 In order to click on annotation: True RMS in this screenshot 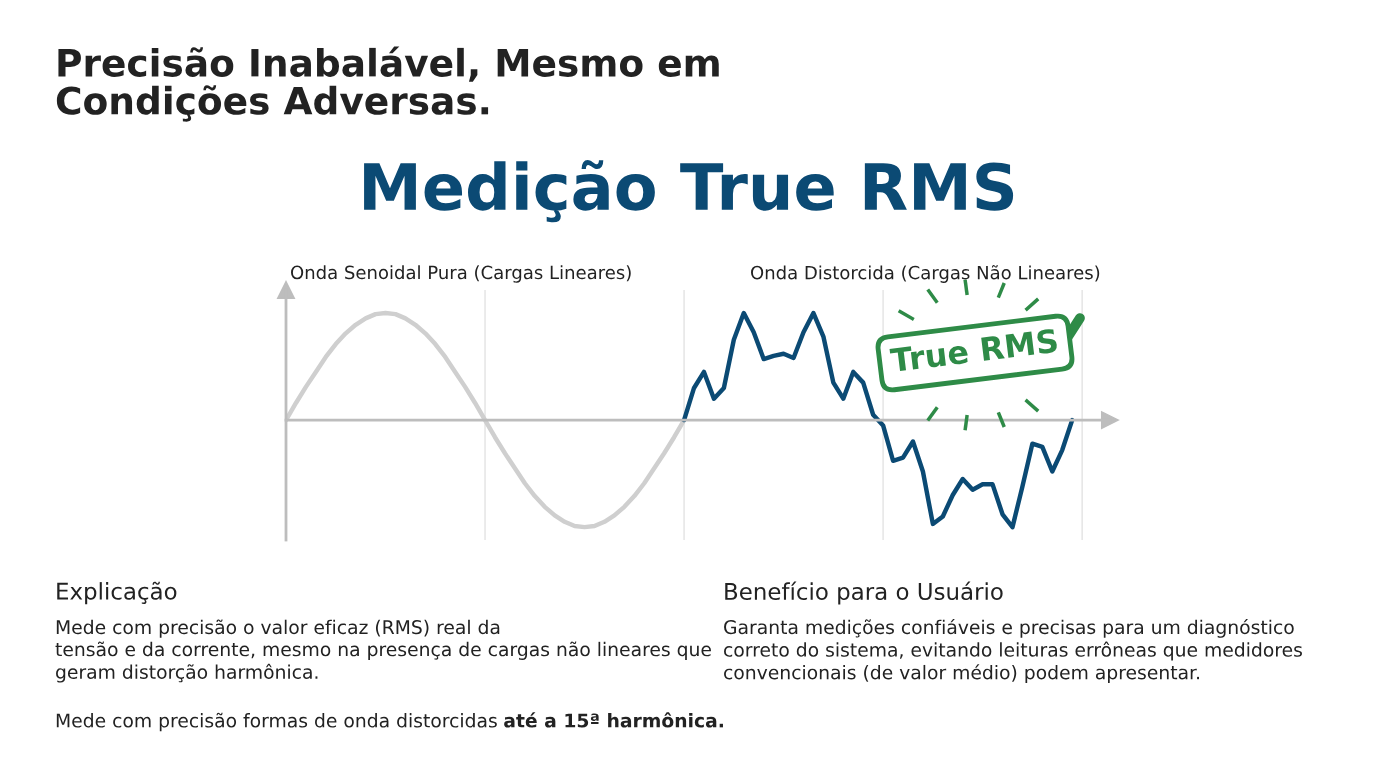, I will do `click(973, 350)`.